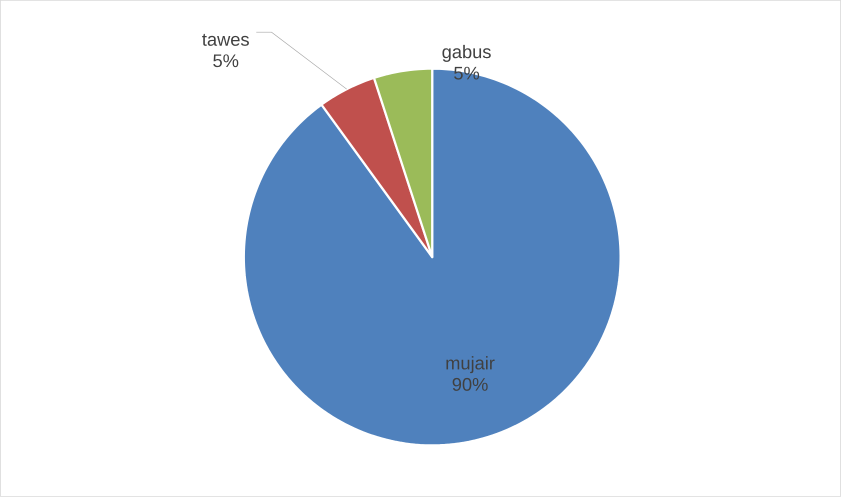  What do you see at coordinates (470, 365) in the screenshot?
I see `slice-label: mujair` at bounding box center [470, 365].